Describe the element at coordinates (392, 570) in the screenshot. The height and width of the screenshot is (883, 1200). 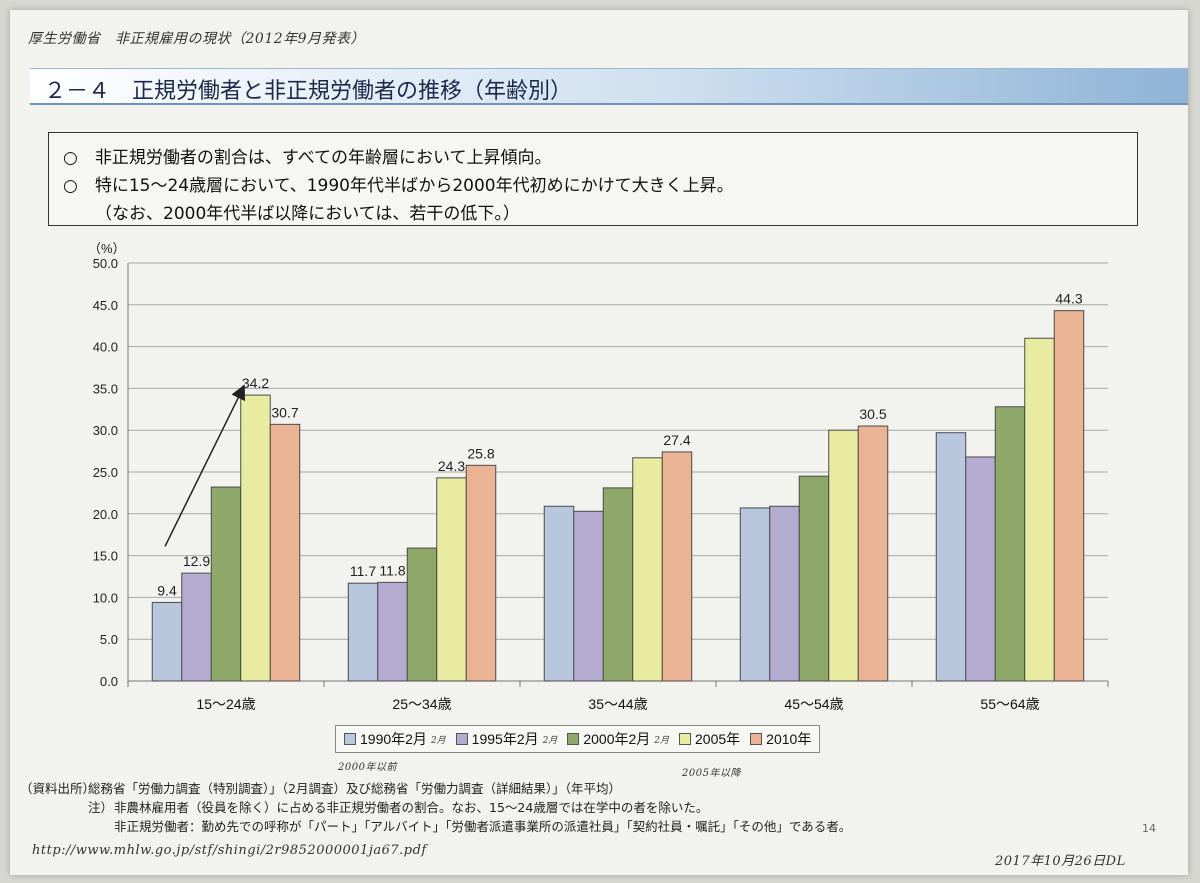
I see `data-label: 11.8` at that location.